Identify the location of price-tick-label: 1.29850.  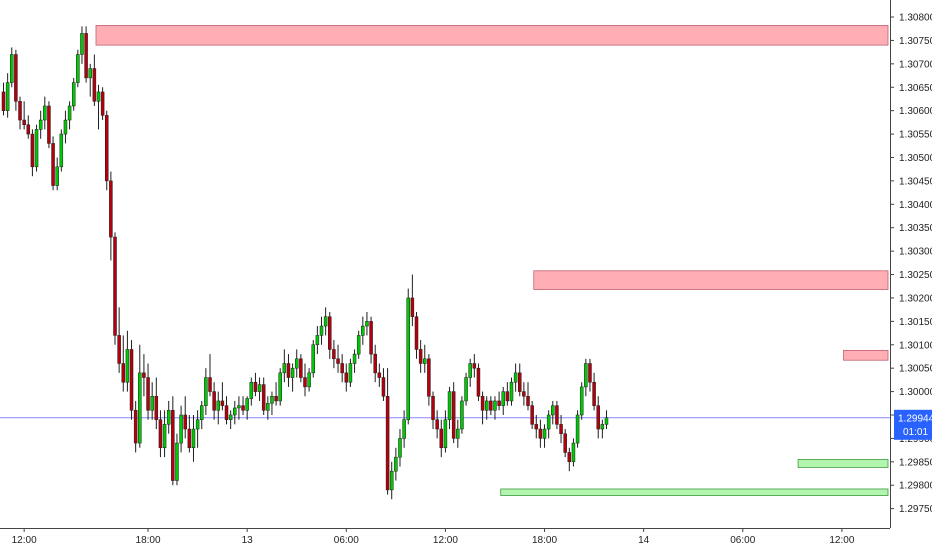
(915, 462).